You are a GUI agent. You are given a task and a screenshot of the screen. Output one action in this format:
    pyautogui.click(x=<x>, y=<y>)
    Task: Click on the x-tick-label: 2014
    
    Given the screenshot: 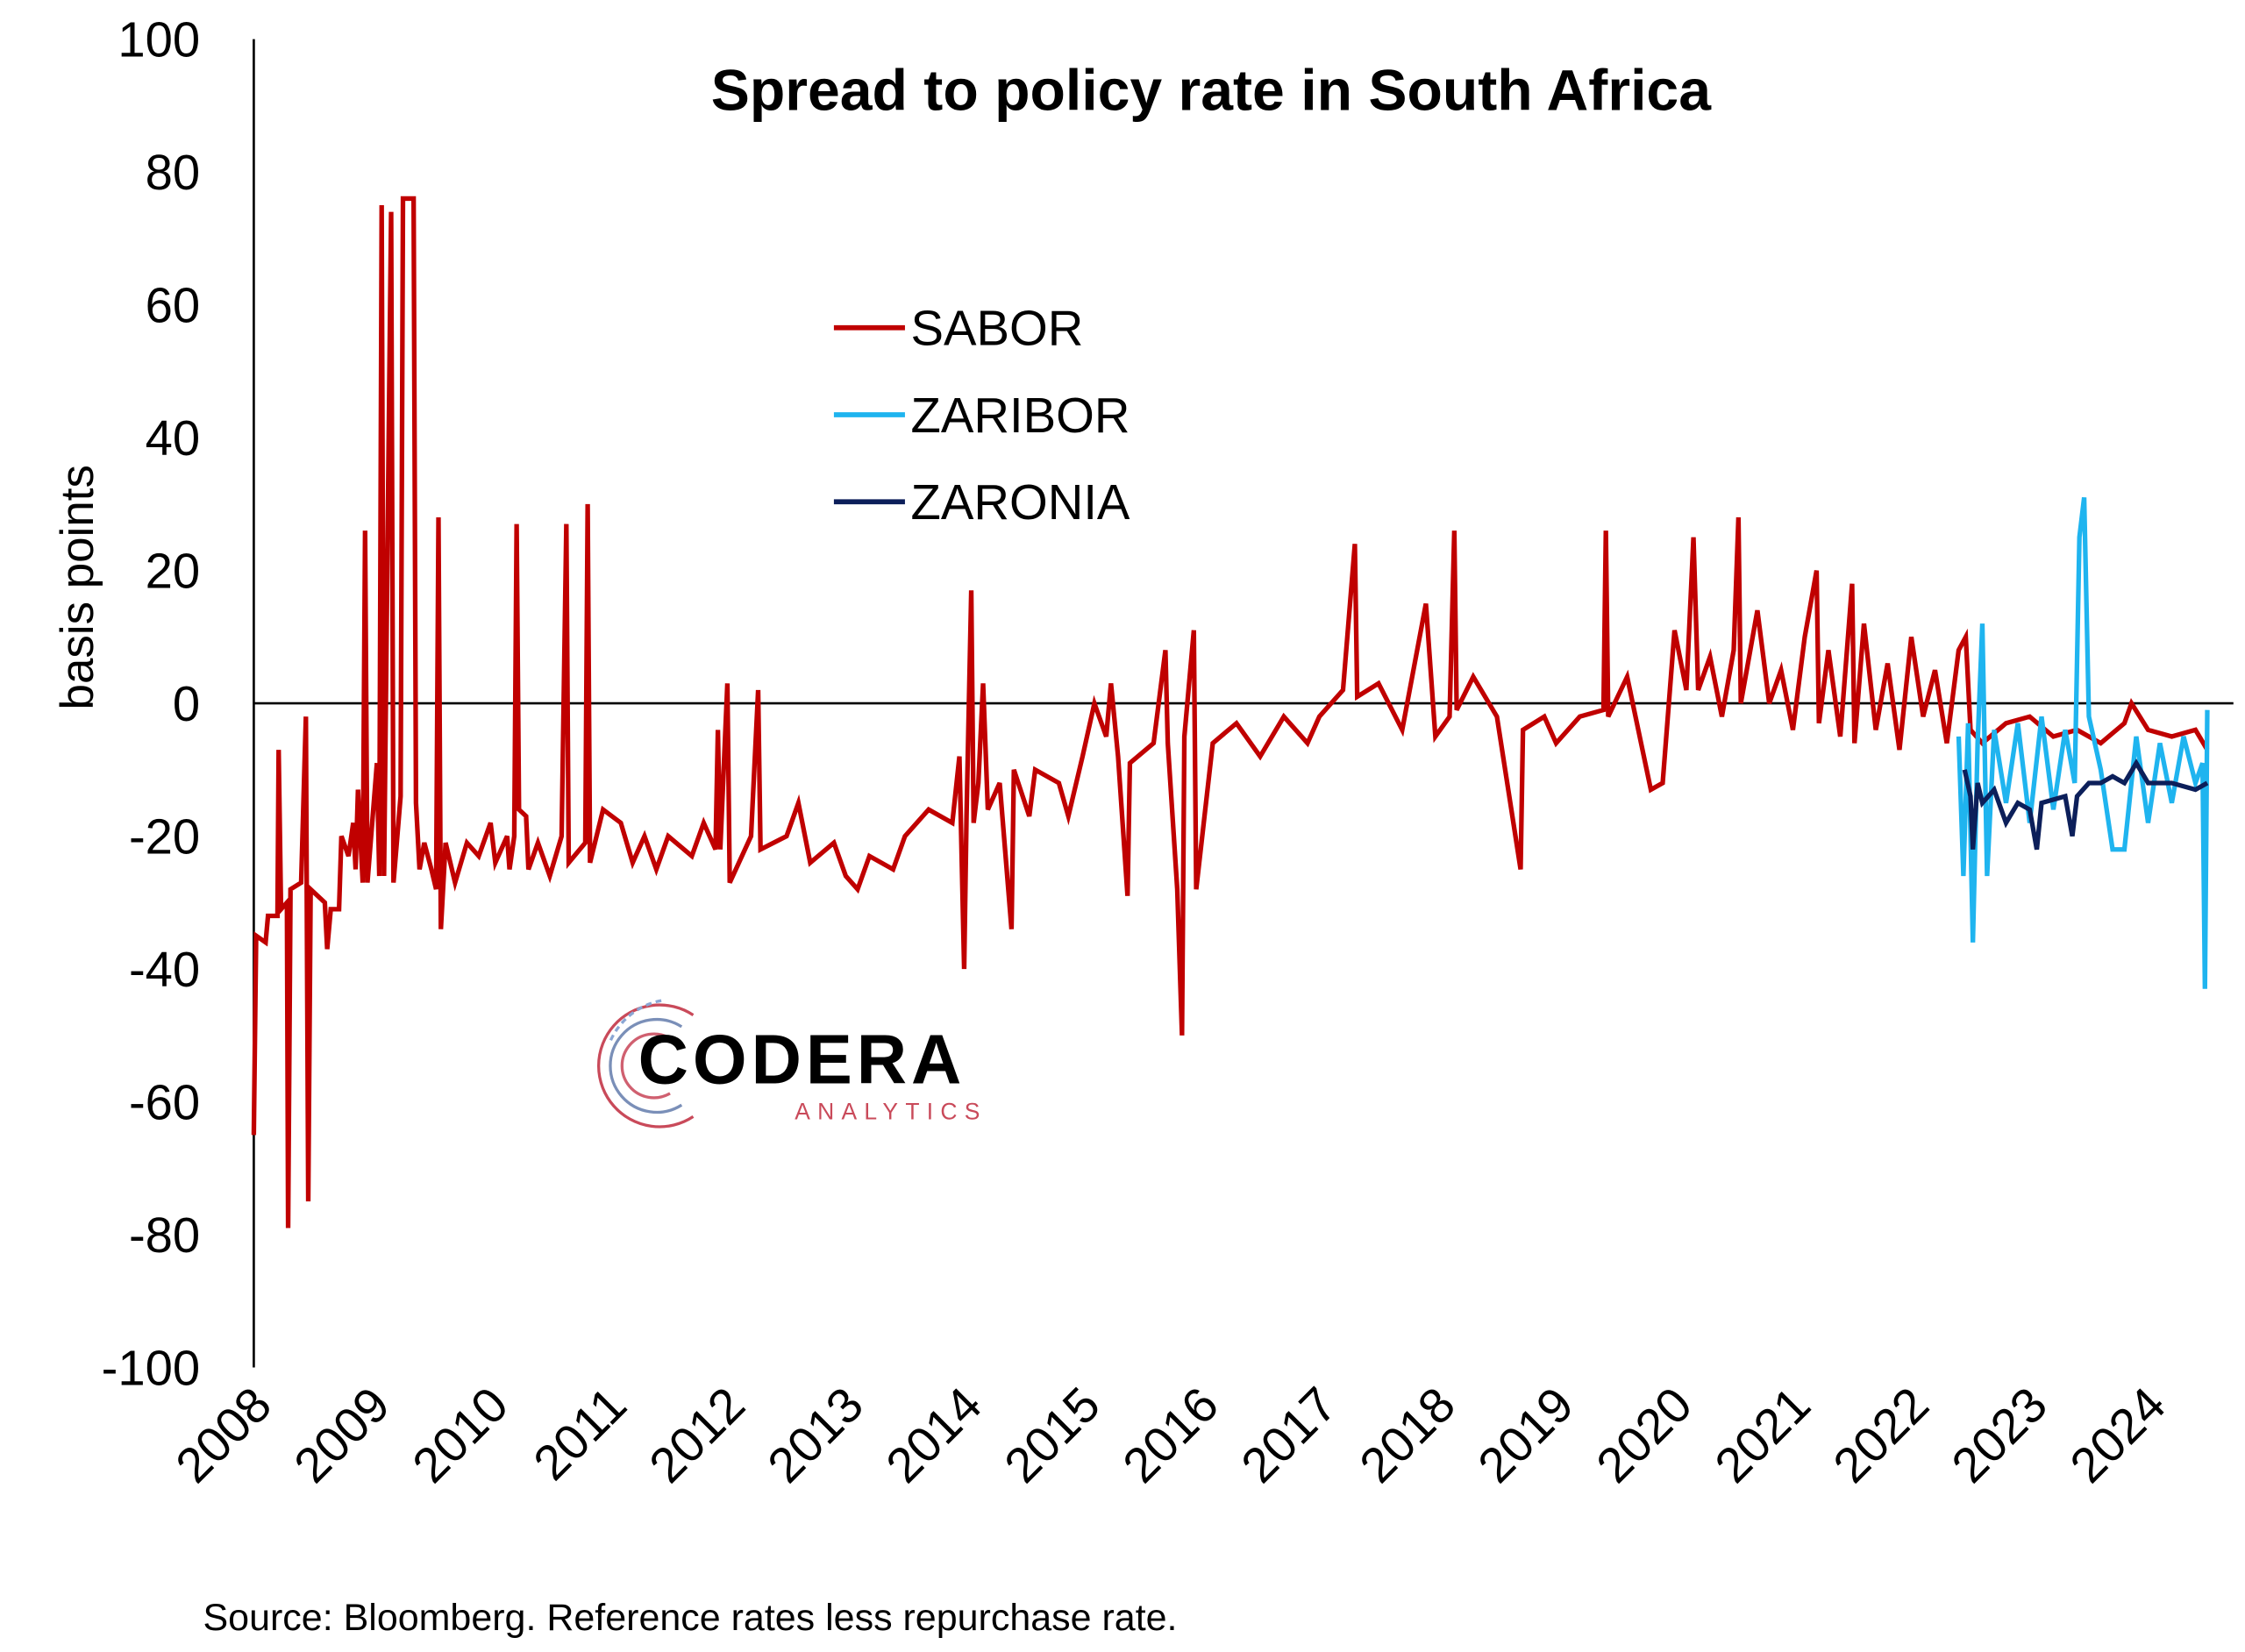 What is the action you would take?
    pyautogui.click(x=933, y=1435)
    